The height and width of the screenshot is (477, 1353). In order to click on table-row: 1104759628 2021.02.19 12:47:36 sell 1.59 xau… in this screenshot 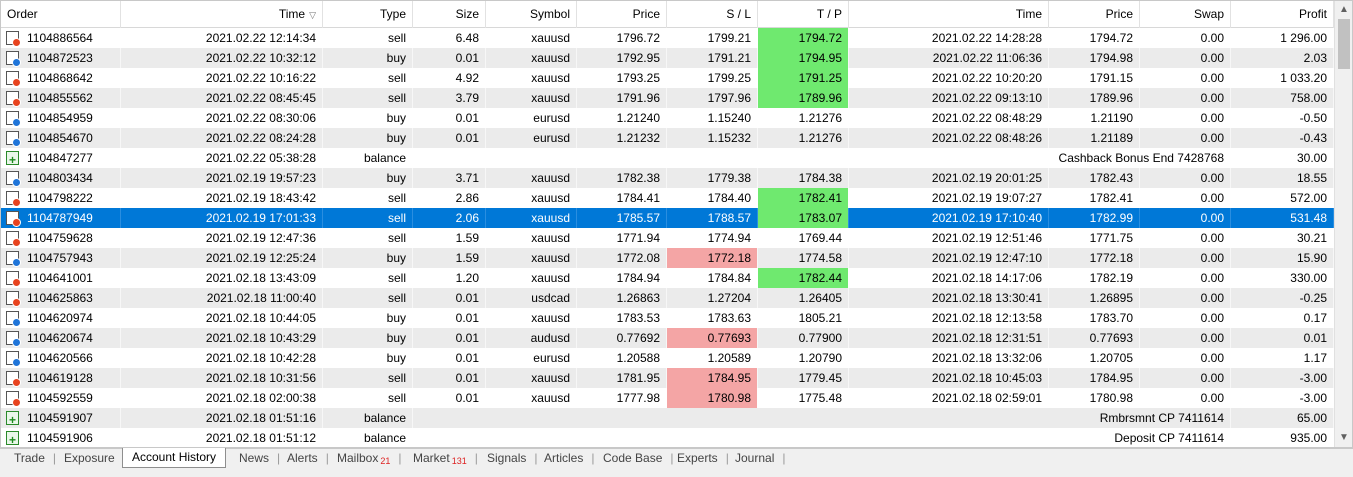, I will do `click(667, 238)`.